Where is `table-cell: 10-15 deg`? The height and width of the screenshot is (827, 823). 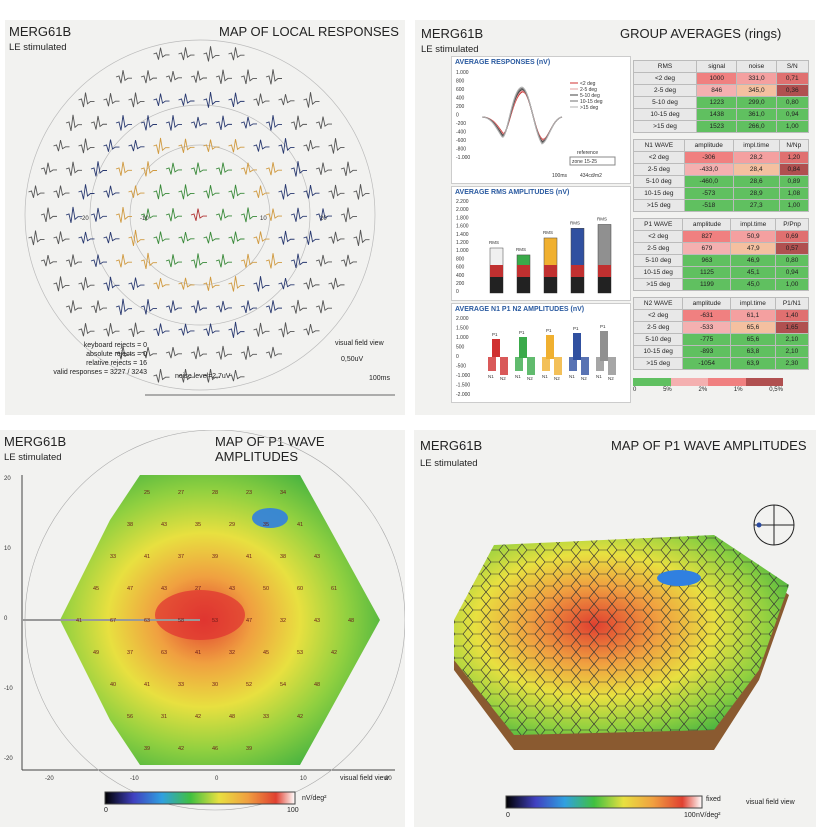 table-cell: 10-15 deg is located at coordinates (658, 352).